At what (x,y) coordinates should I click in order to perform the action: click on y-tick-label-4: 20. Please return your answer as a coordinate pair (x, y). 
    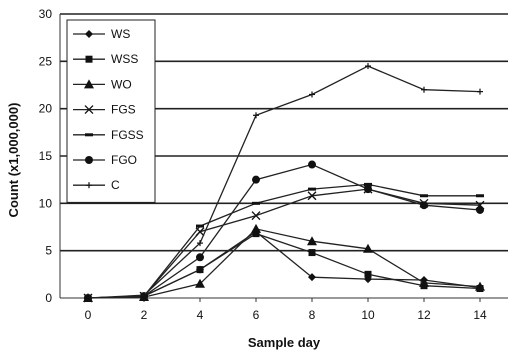
    Looking at the image, I should click on (46, 109).